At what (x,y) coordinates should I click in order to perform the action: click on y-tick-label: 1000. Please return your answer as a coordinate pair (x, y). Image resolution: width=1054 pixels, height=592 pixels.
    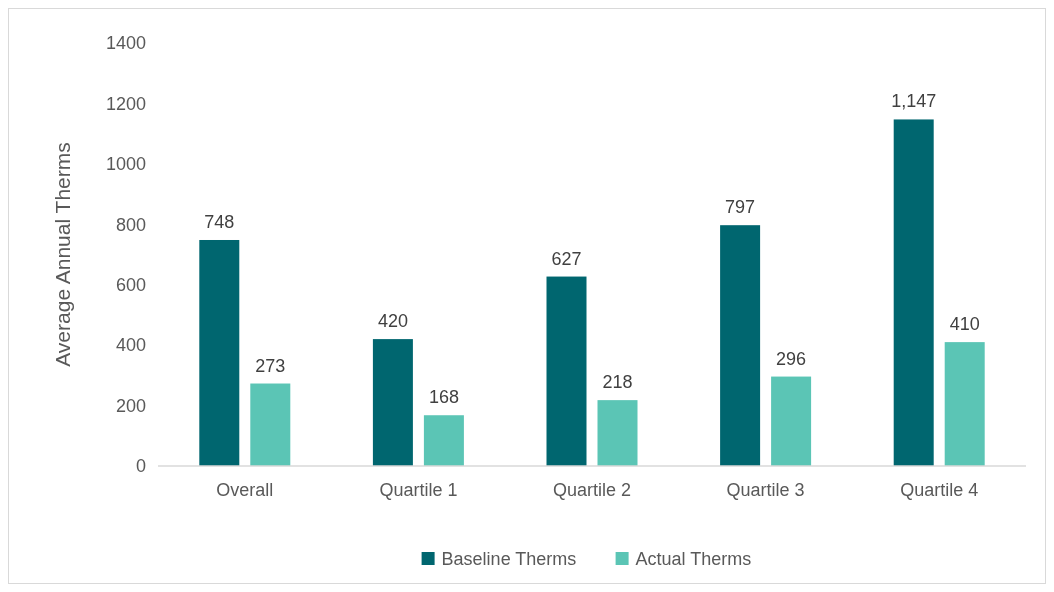
    Looking at the image, I should click on (125, 164).